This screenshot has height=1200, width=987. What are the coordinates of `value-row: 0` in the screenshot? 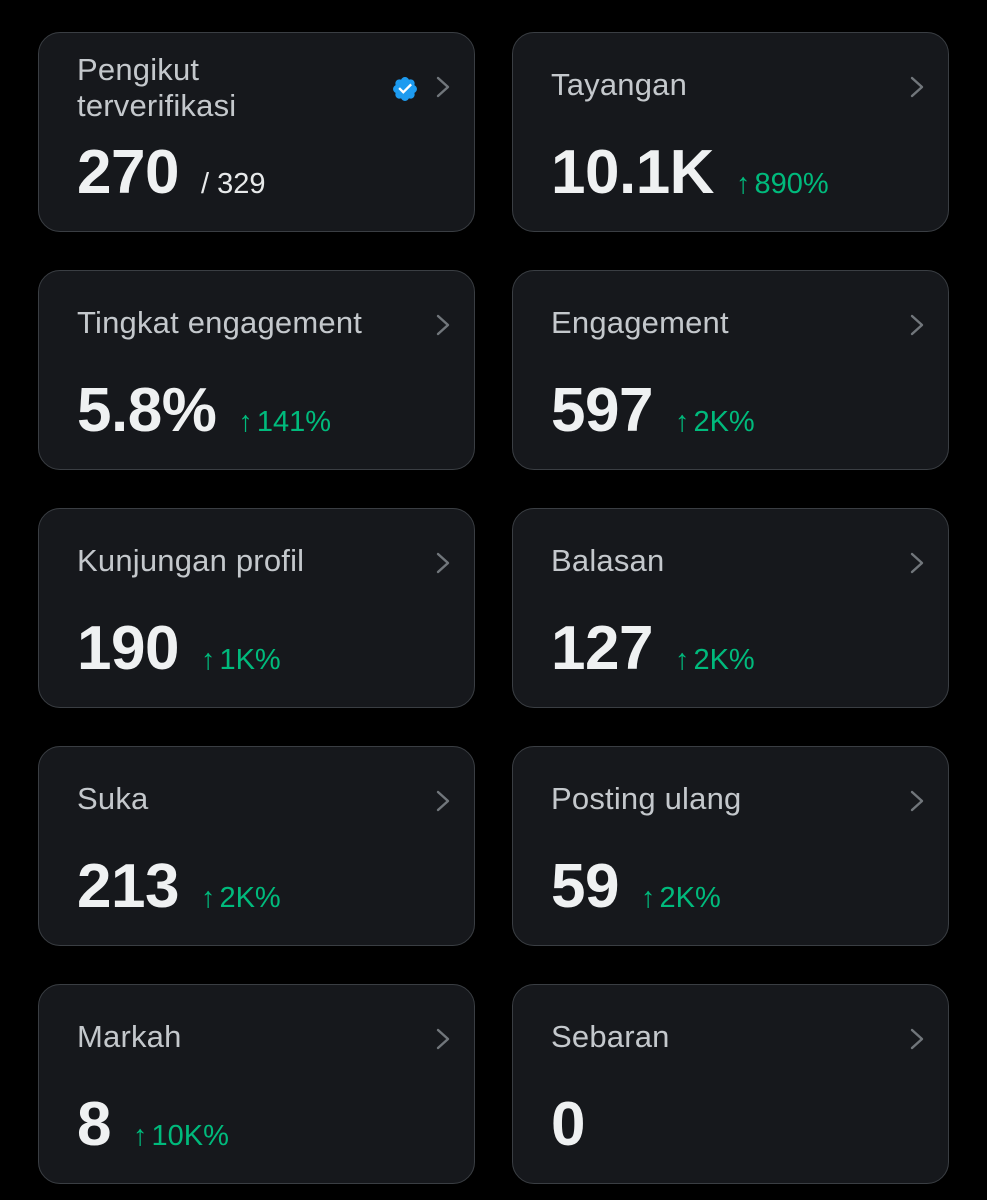 It's located at (568, 1125).